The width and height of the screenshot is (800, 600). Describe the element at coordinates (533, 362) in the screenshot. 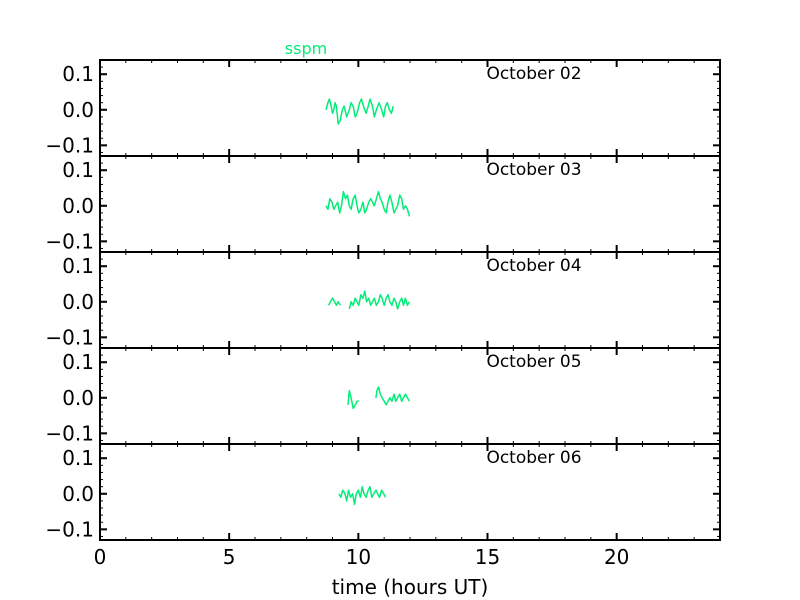

I see `panel-date-label: October 05` at that location.